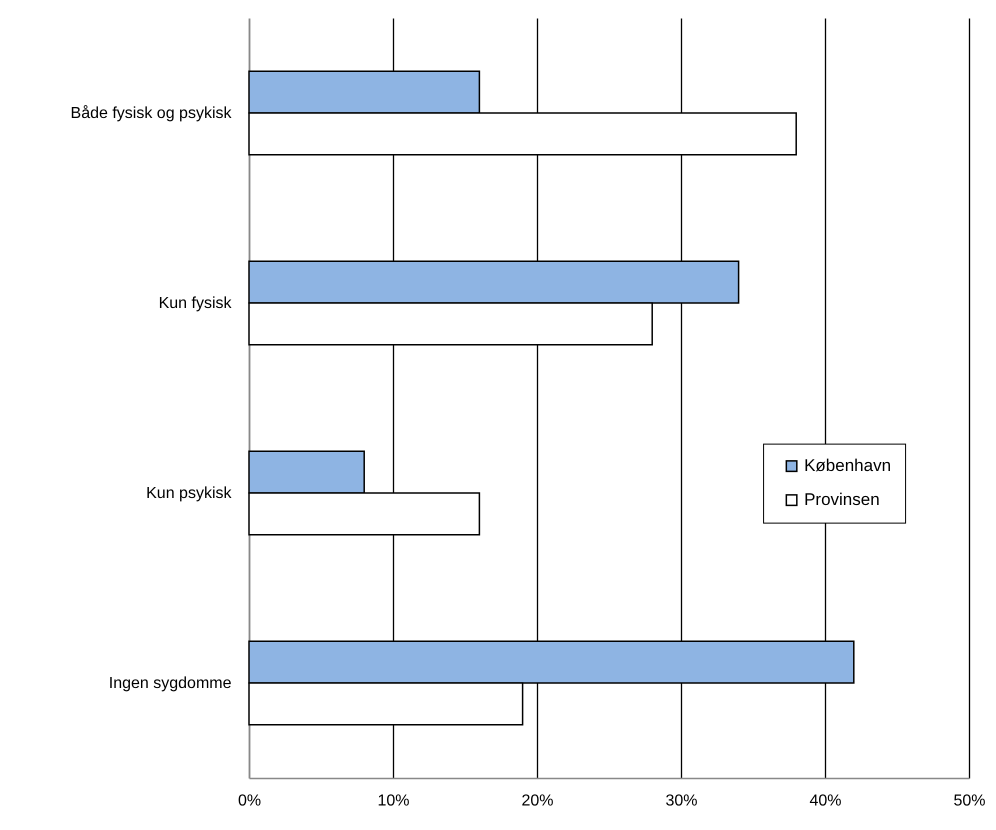 The height and width of the screenshot is (830, 996). Describe the element at coordinates (969, 801) in the screenshot. I see `x-tick-label: 50%` at that location.